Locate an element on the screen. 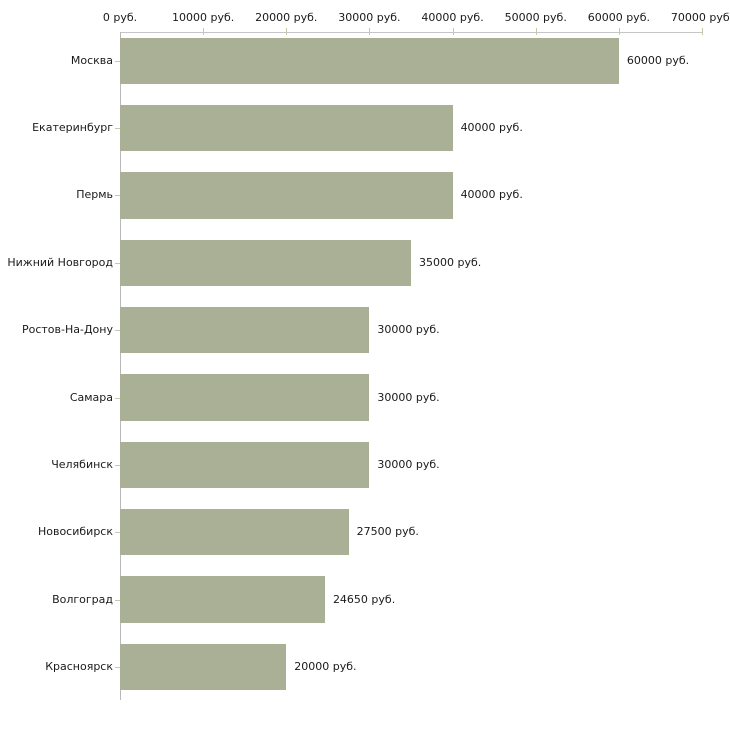 Image resolution: width=730 pixels, height=730 pixels. x-tick-label: 40000 руб. is located at coordinates (452, 17).